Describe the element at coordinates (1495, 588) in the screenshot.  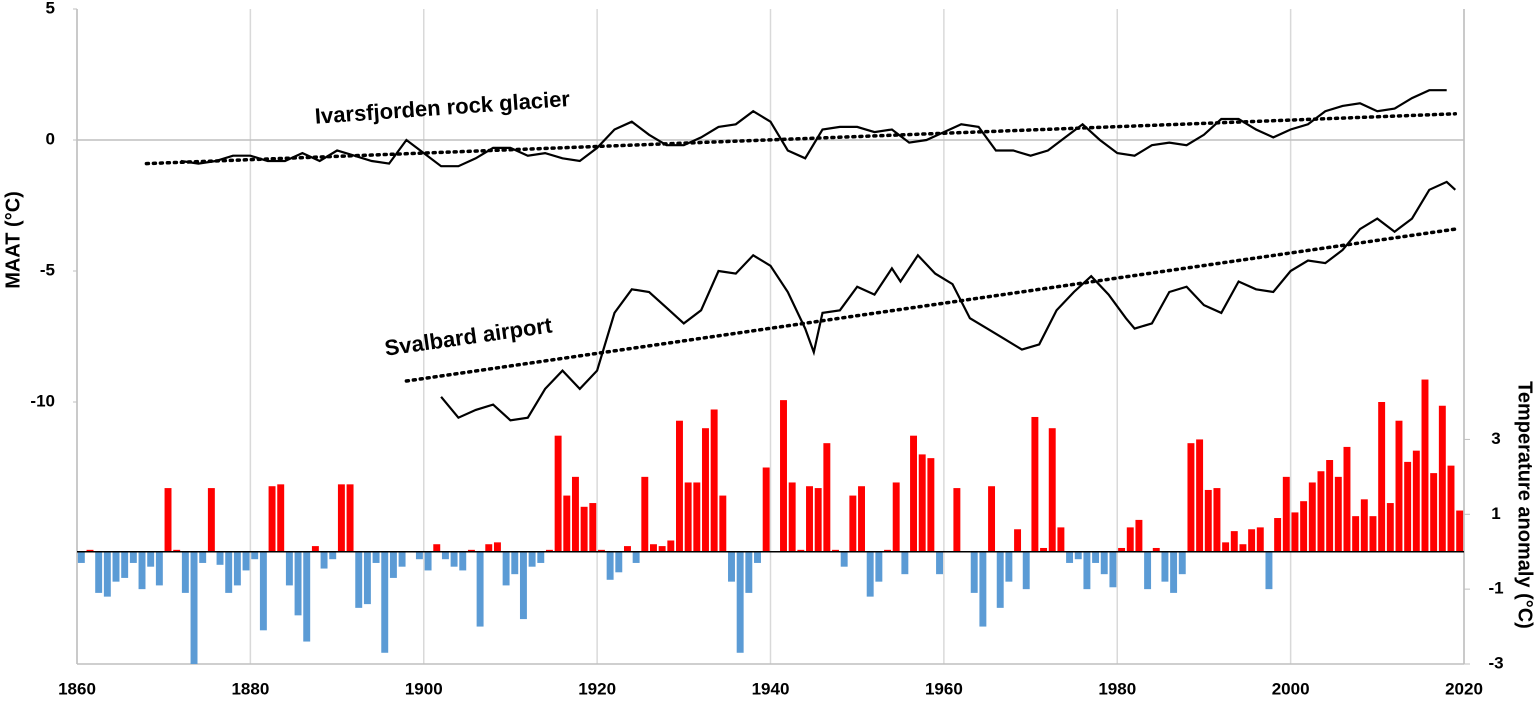
I see `y2-tick-label: -1` at that location.